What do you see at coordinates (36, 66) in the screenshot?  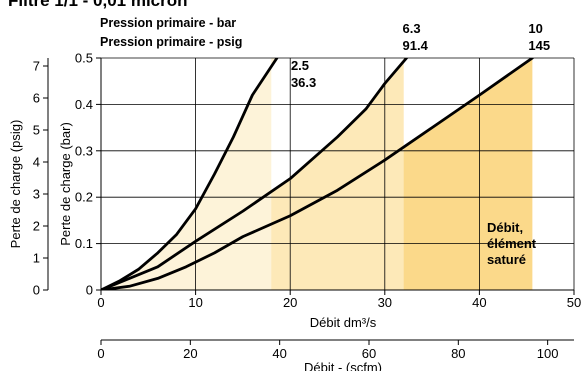 I see `y-secondary-tick-label-7: 7` at bounding box center [36, 66].